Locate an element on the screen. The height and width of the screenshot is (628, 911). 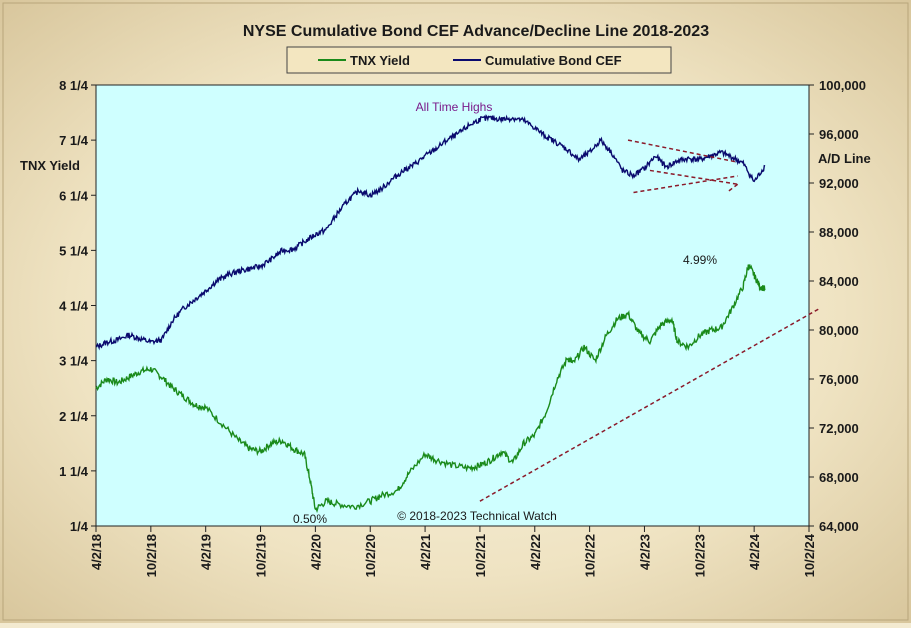
left-tick-label: 1/4 is located at coordinates (79, 526).